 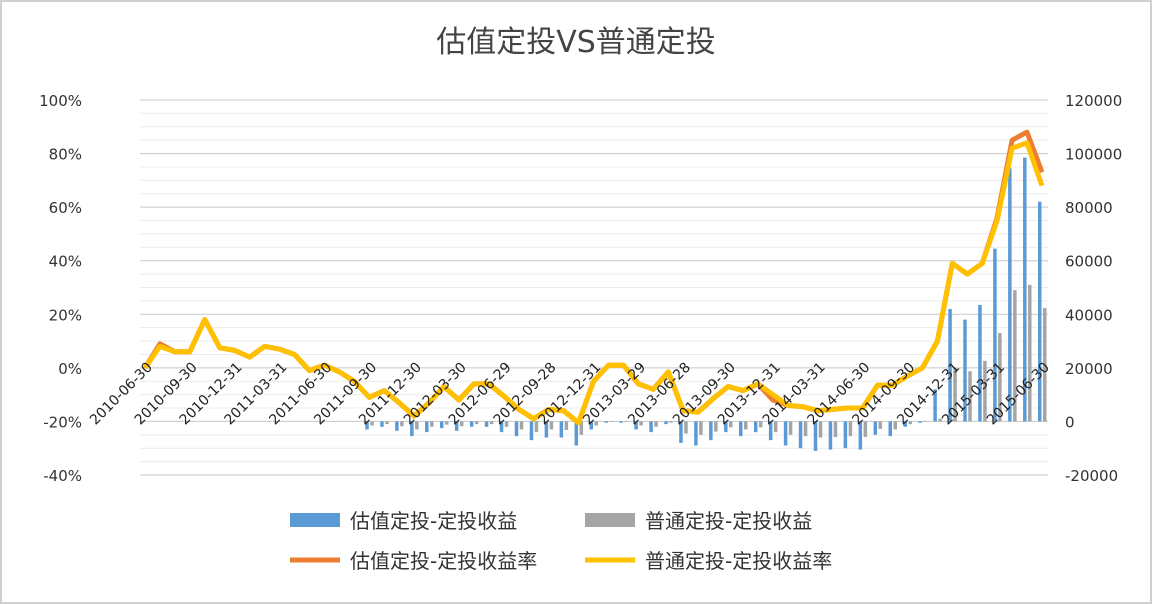 What do you see at coordinates (1093, 155) in the screenshot?
I see `right-tick-label: 100000` at bounding box center [1093, 155].